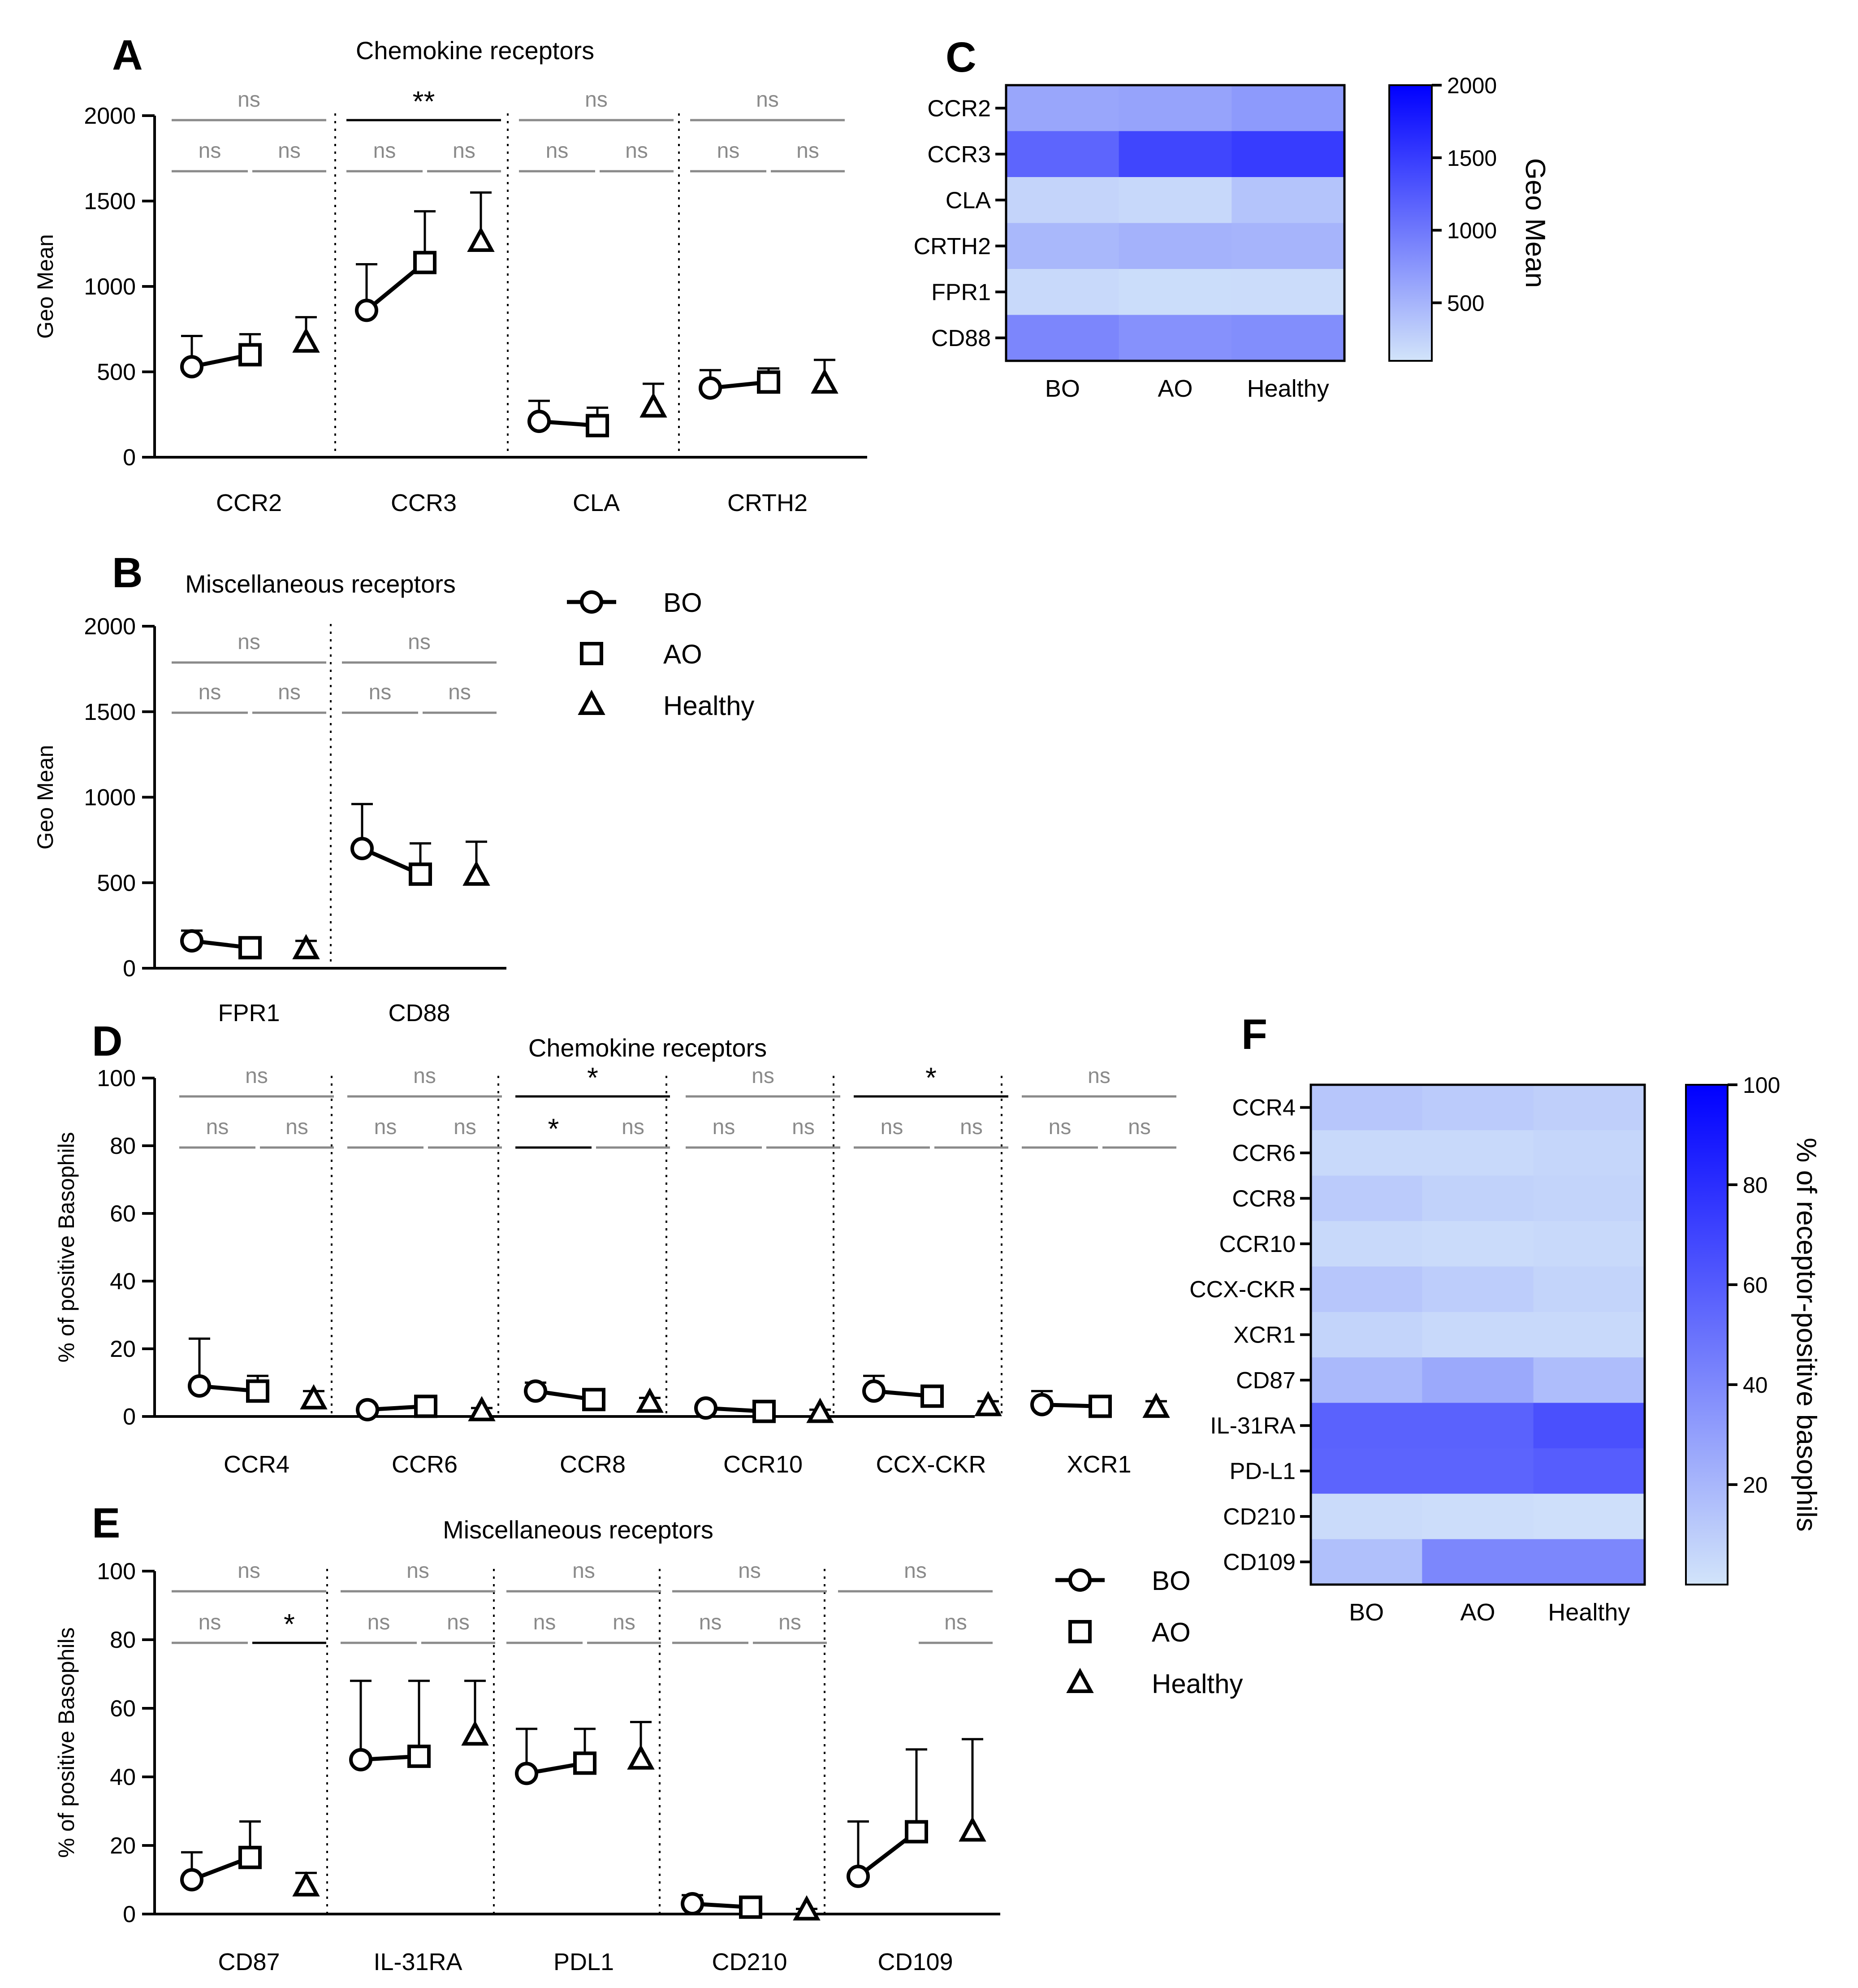  I want to click on panel-letter-b: B, so click(128, 573).